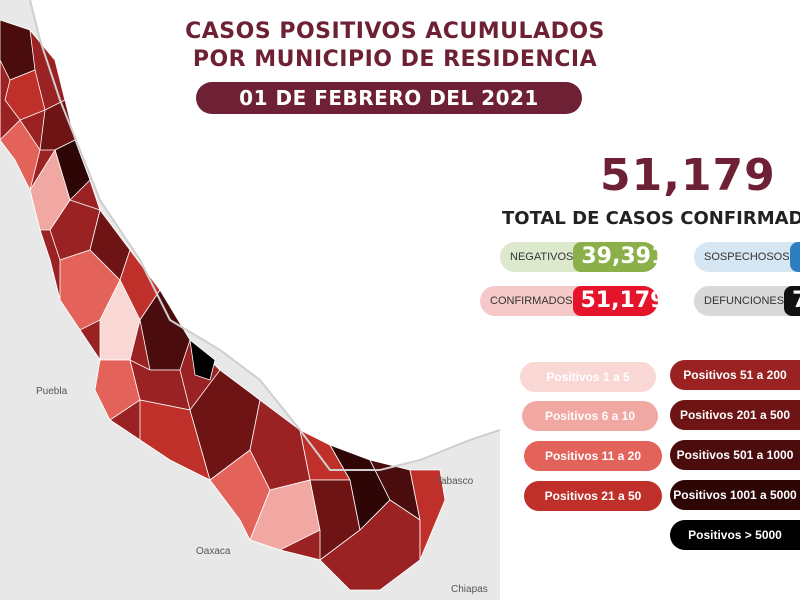 This screenshot has height=600, width=800. Describe the element at coordinates (735, 455) in the screenshot. I see `legend-item: Positivos 501 a 1000` at that location.